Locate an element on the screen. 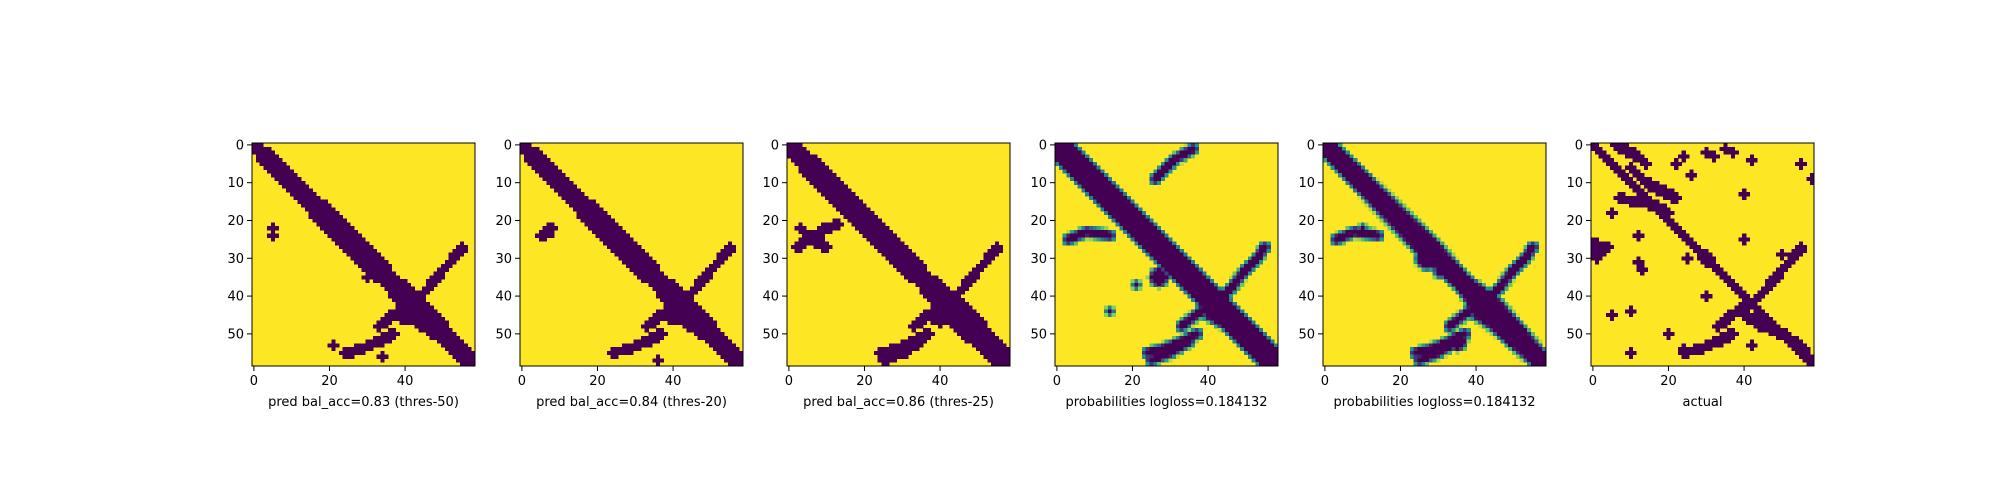 The width and height of the screenshot is (2000, 500). axes-frame is located at coordinates (898, 254).